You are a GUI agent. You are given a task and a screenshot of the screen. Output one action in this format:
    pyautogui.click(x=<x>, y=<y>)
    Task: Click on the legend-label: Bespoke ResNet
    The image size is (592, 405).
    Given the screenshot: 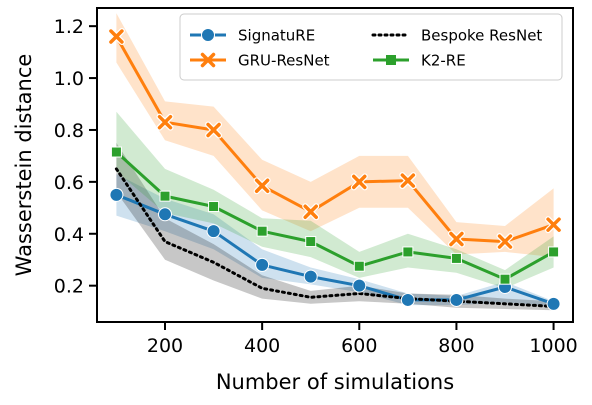 What is the action you would take?
    pyautogui.click(x=481, y=36)
    